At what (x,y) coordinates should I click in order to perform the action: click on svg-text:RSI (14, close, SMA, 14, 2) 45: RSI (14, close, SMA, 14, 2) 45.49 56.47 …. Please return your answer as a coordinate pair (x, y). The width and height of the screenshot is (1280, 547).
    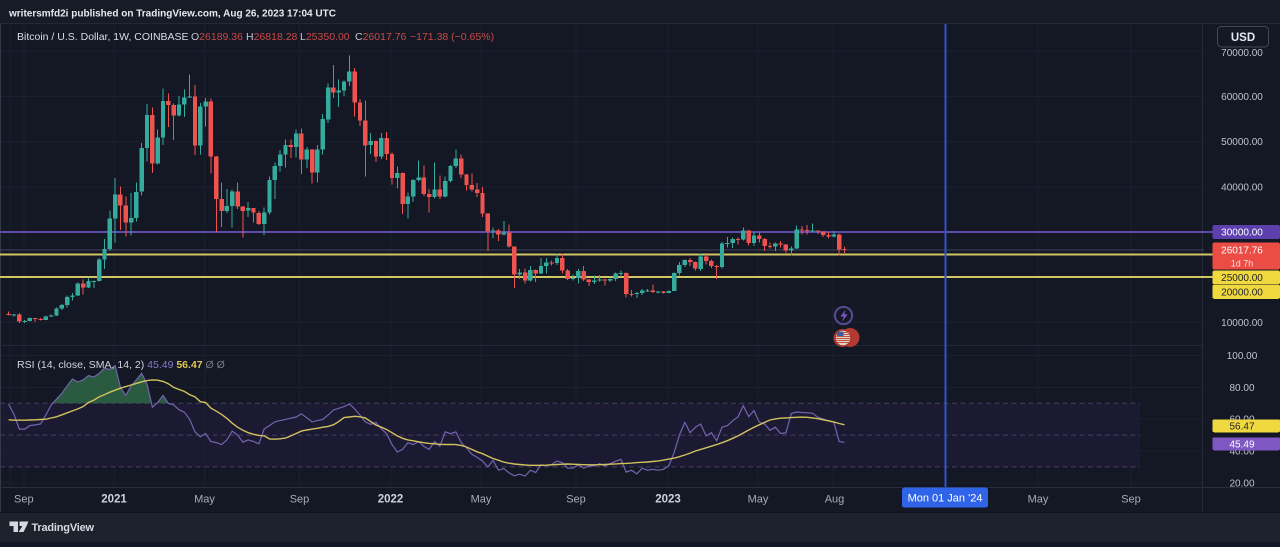
    Looking at the image, I should click on (121, 365).